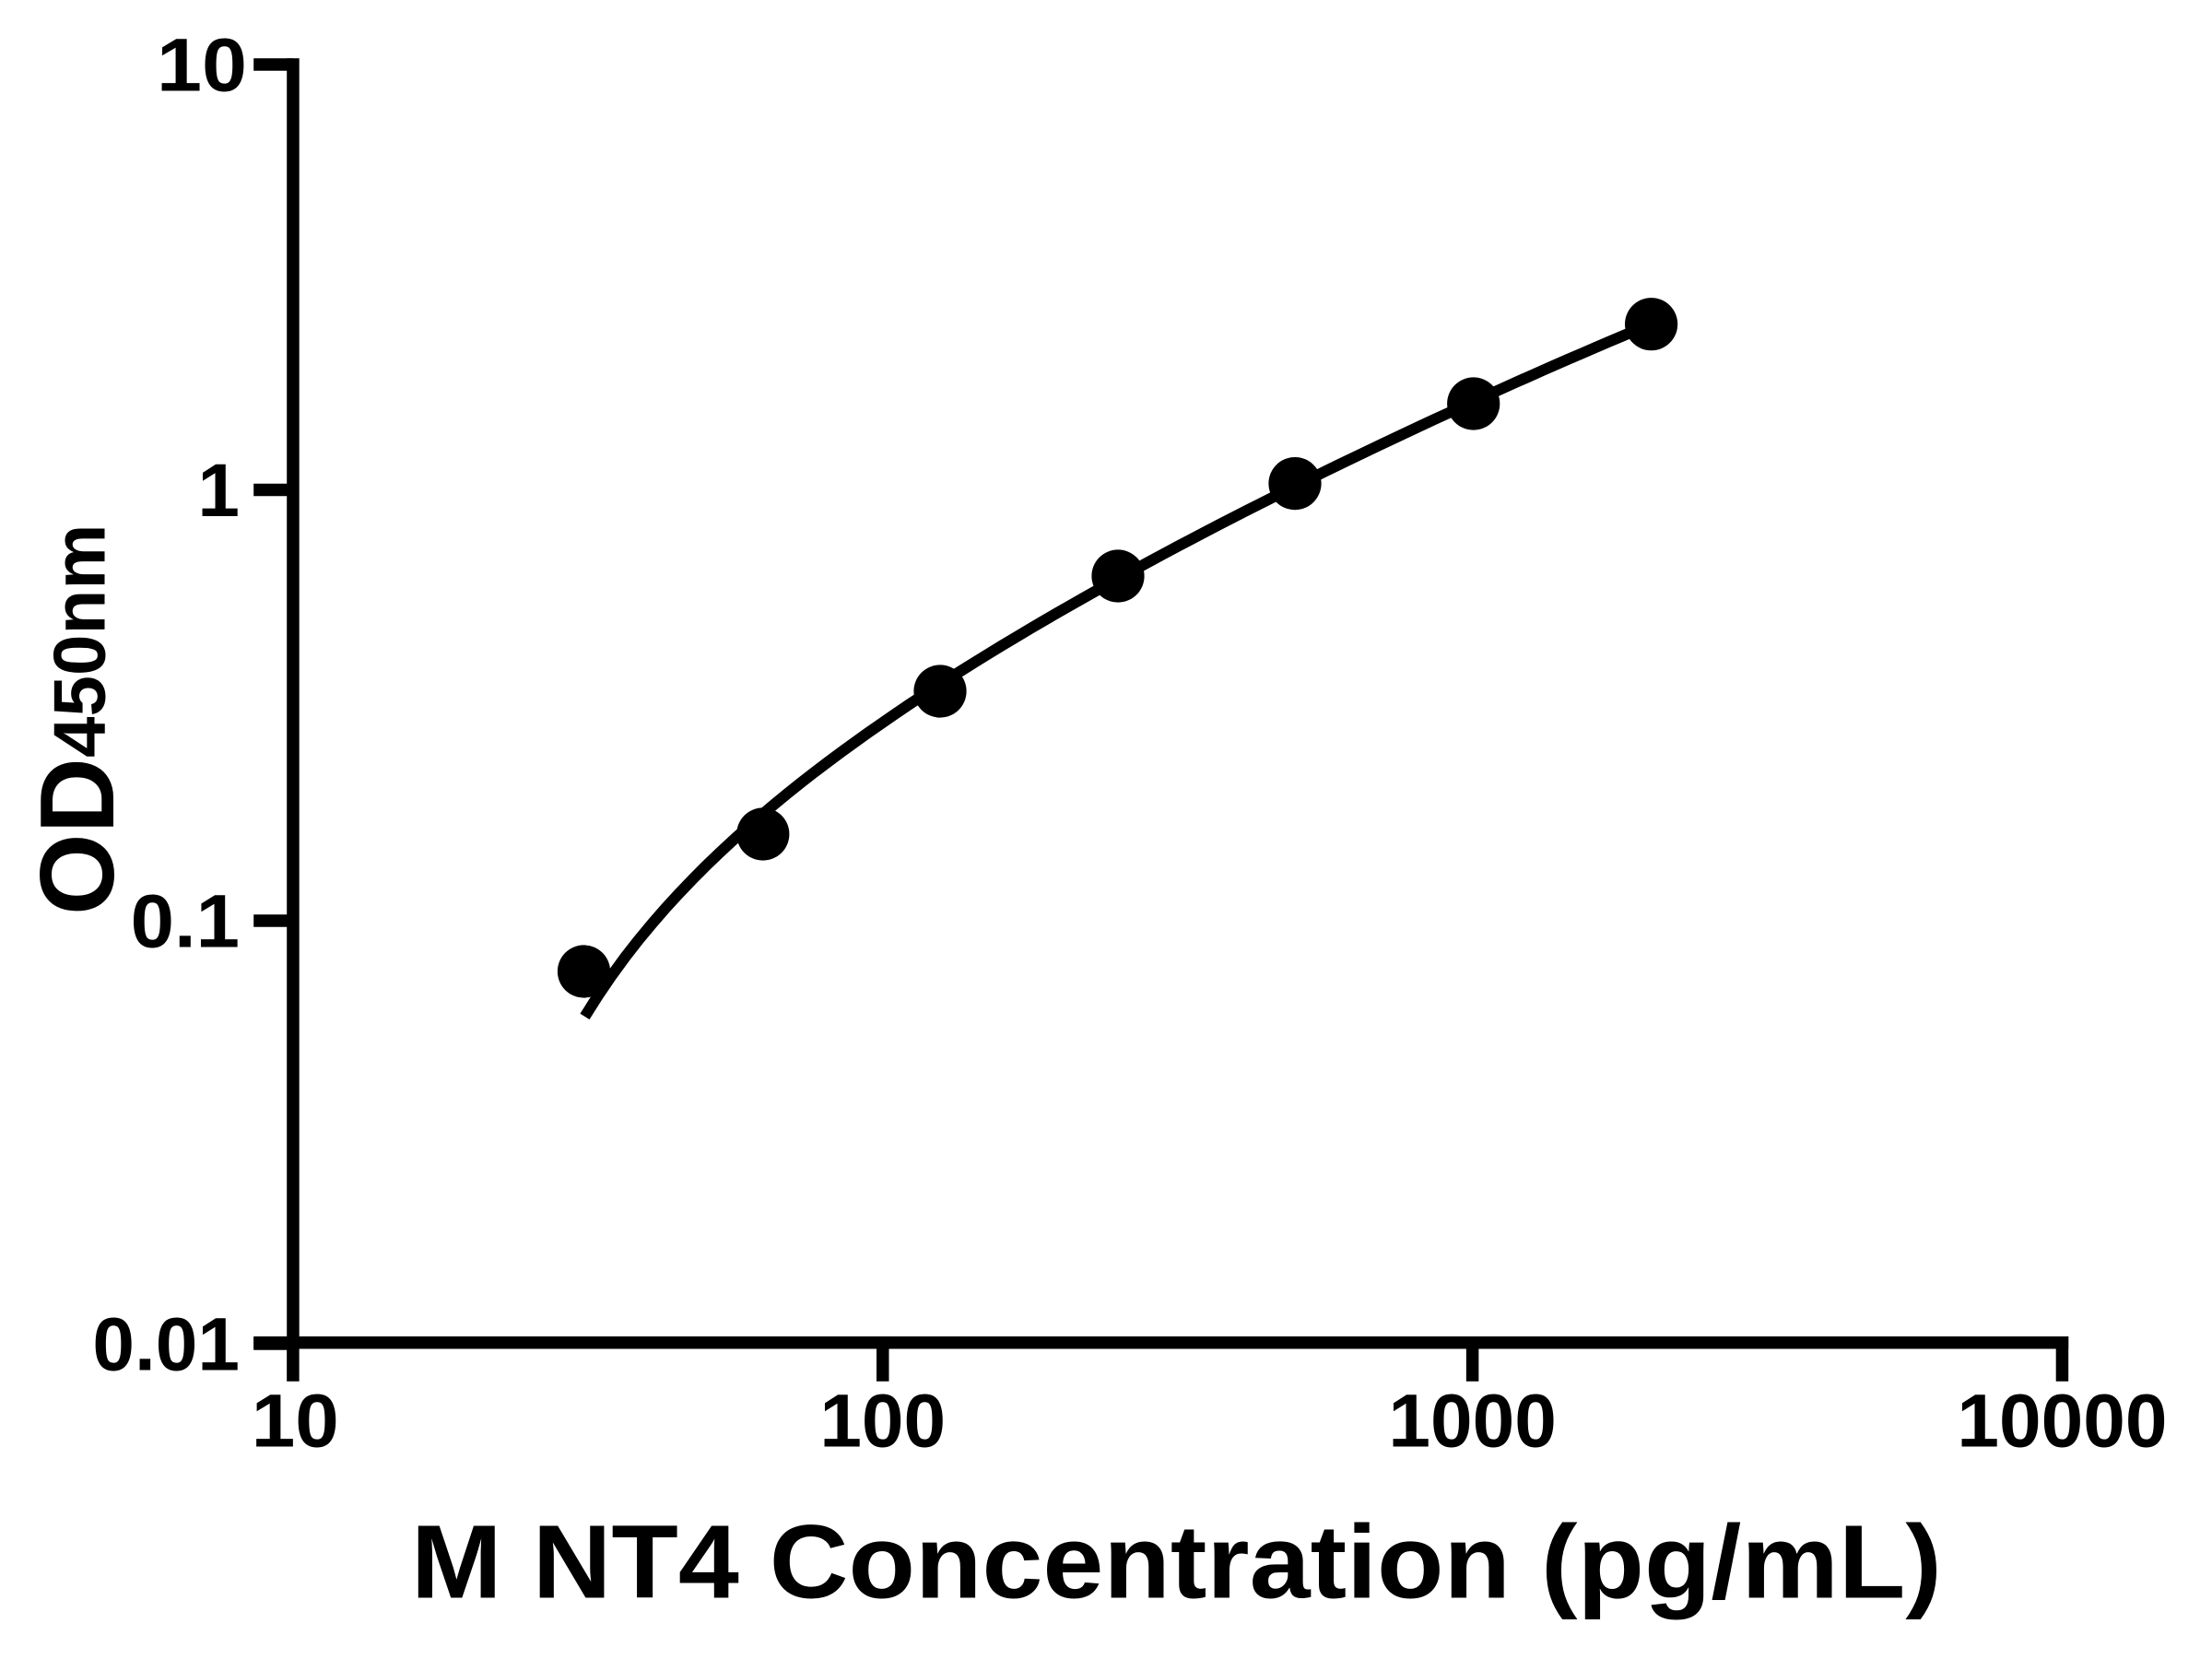 The height and width of the screenshot is (1659, 2212). I want to click on svg-text: 10000, so click(2062, 1422).